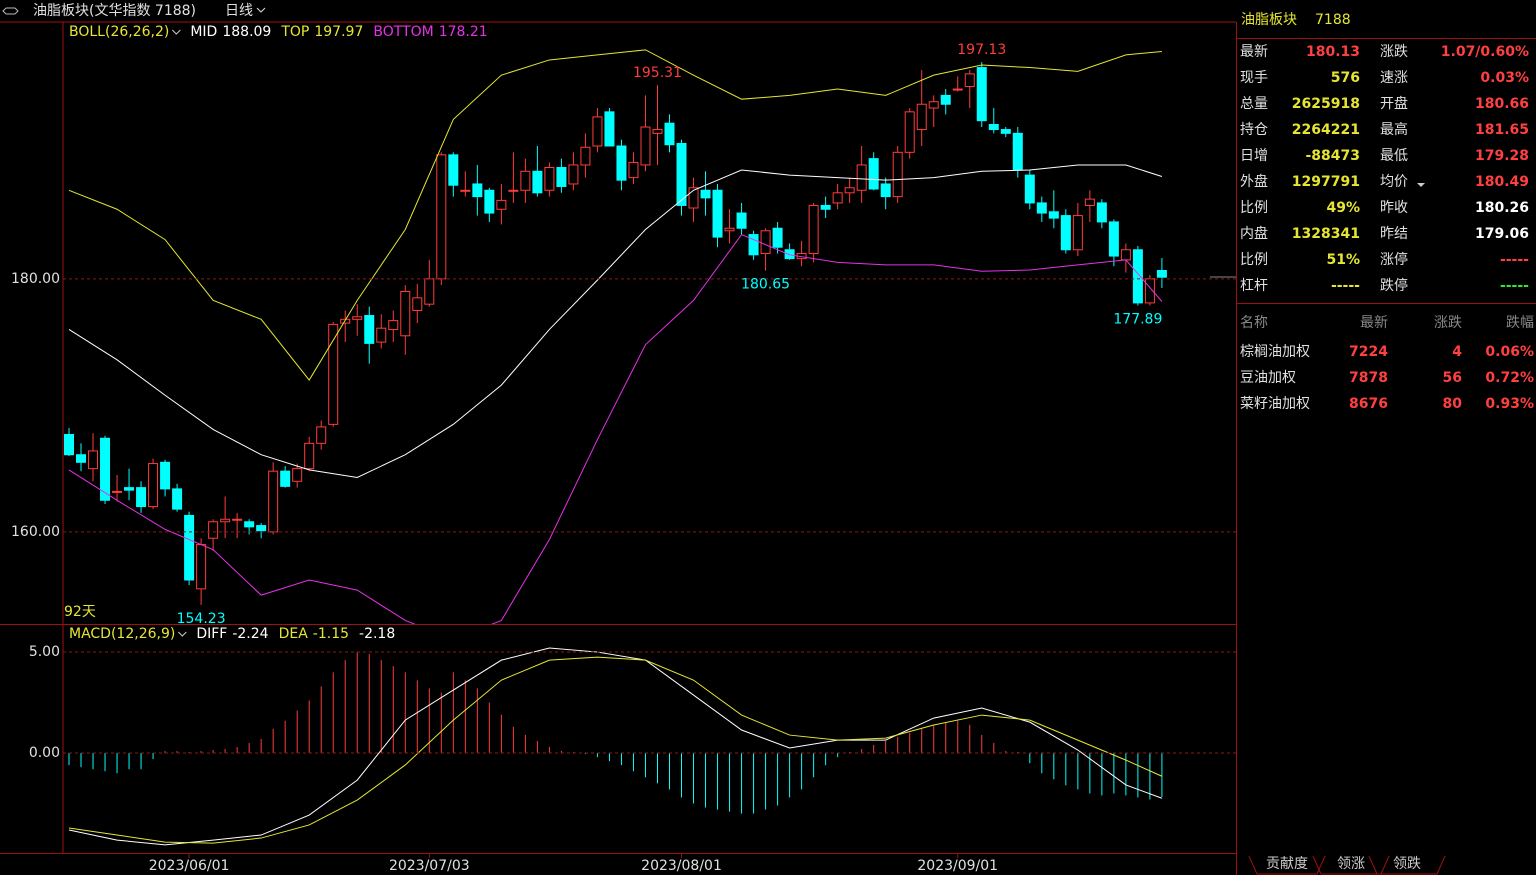  What do you see at coordinates (1394, 208) in the screenshot?
I see `quote-label: 昨收` at bounding box center [1394, 208].